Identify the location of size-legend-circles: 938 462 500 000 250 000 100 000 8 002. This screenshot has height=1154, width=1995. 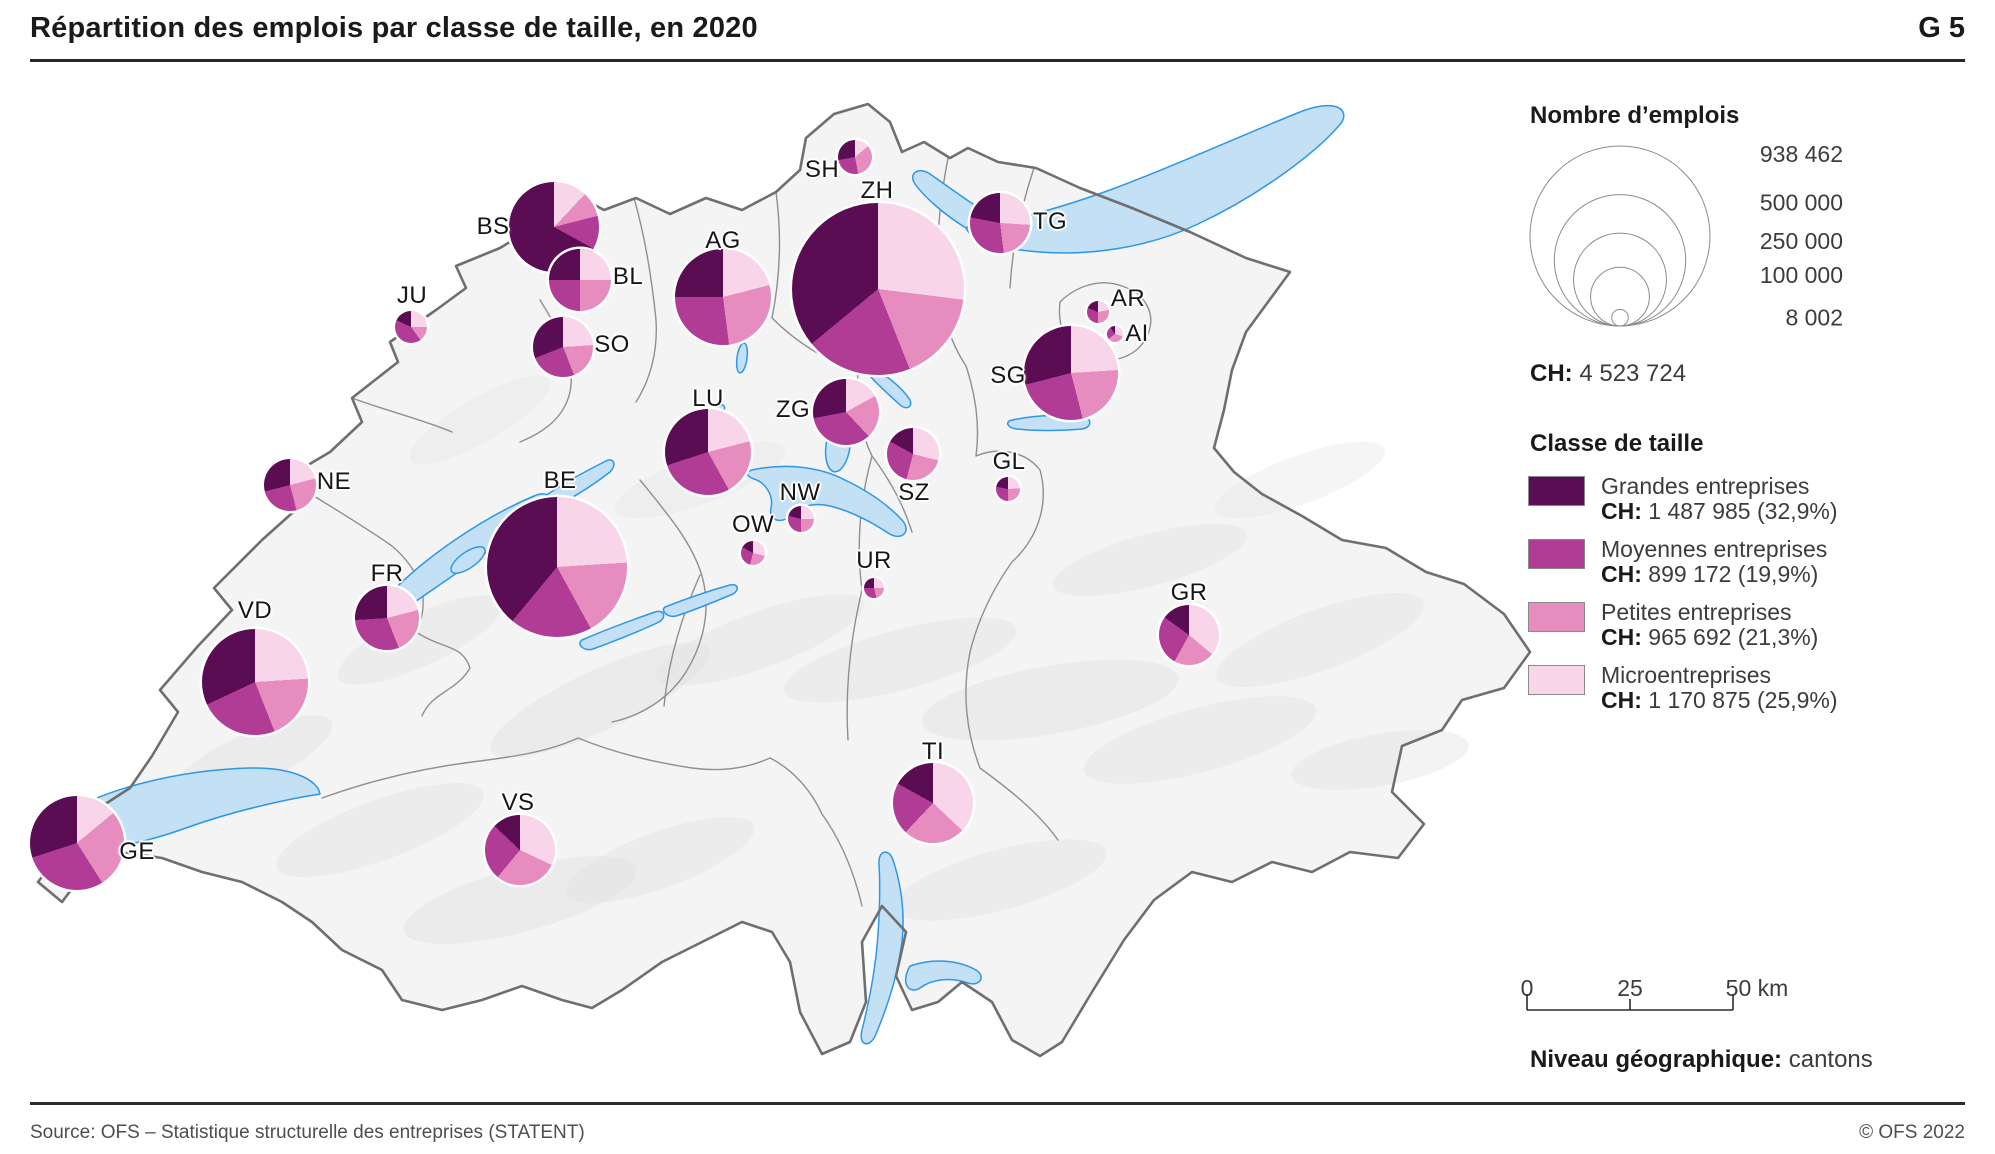
(1686, 235).